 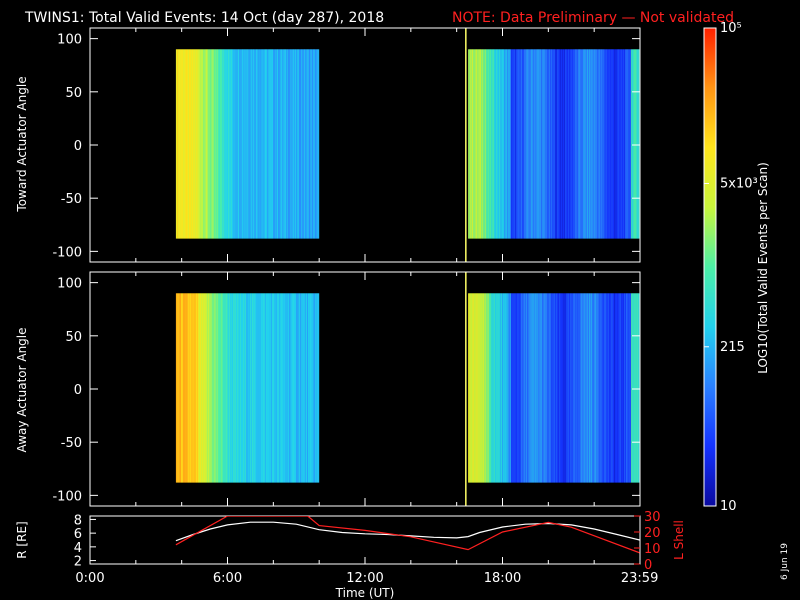 What do you see at coordinates (732, 347) in the screenshot?
I see `colorbar-tick-label: 215` at bounding box center [732, 347].